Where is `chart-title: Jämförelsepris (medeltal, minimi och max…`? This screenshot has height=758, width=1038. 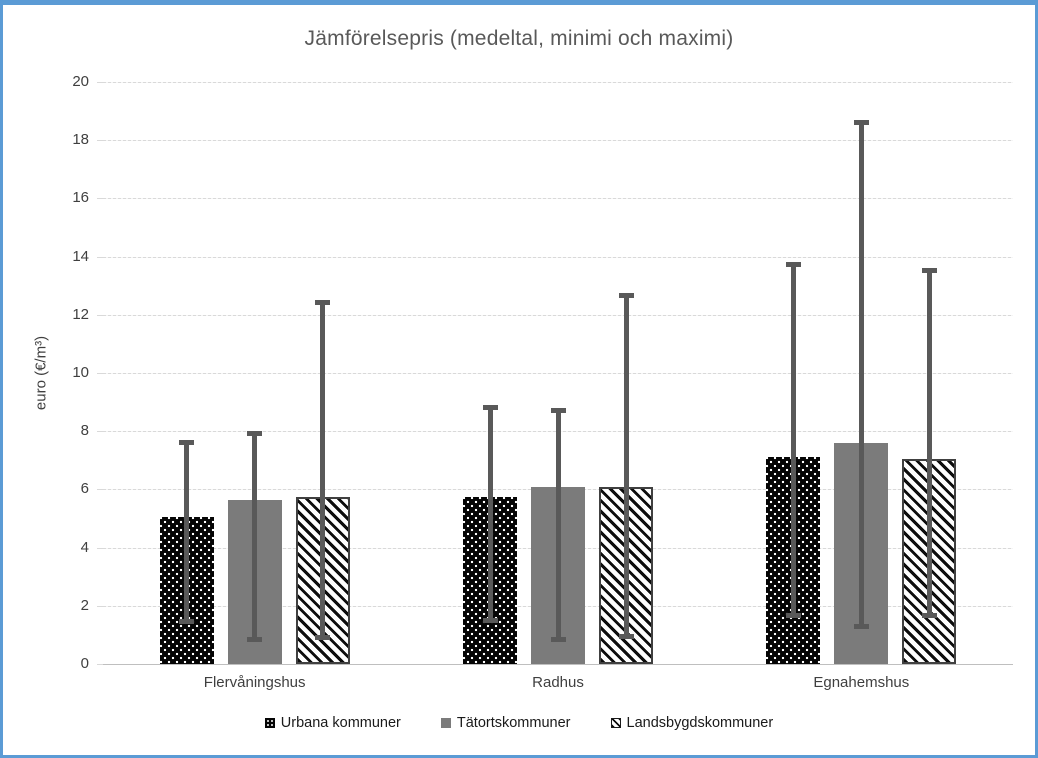 chart-title: Jämförelsepris (medeltal, minimi och max… is located at coordinates (519, 38).